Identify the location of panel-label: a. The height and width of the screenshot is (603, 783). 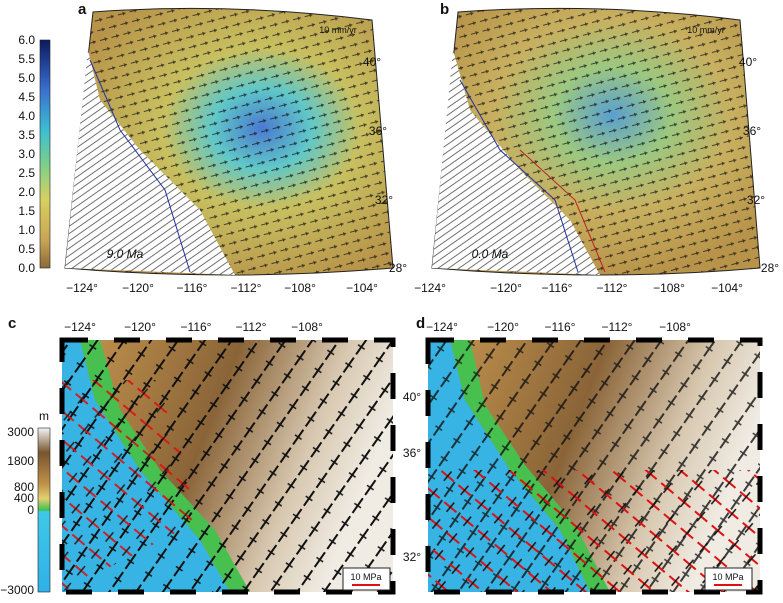
(82, 9).